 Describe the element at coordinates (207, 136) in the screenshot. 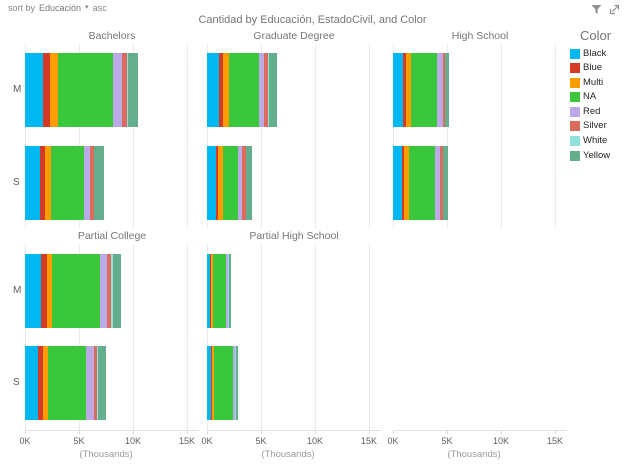

I see `gridline` at that location.